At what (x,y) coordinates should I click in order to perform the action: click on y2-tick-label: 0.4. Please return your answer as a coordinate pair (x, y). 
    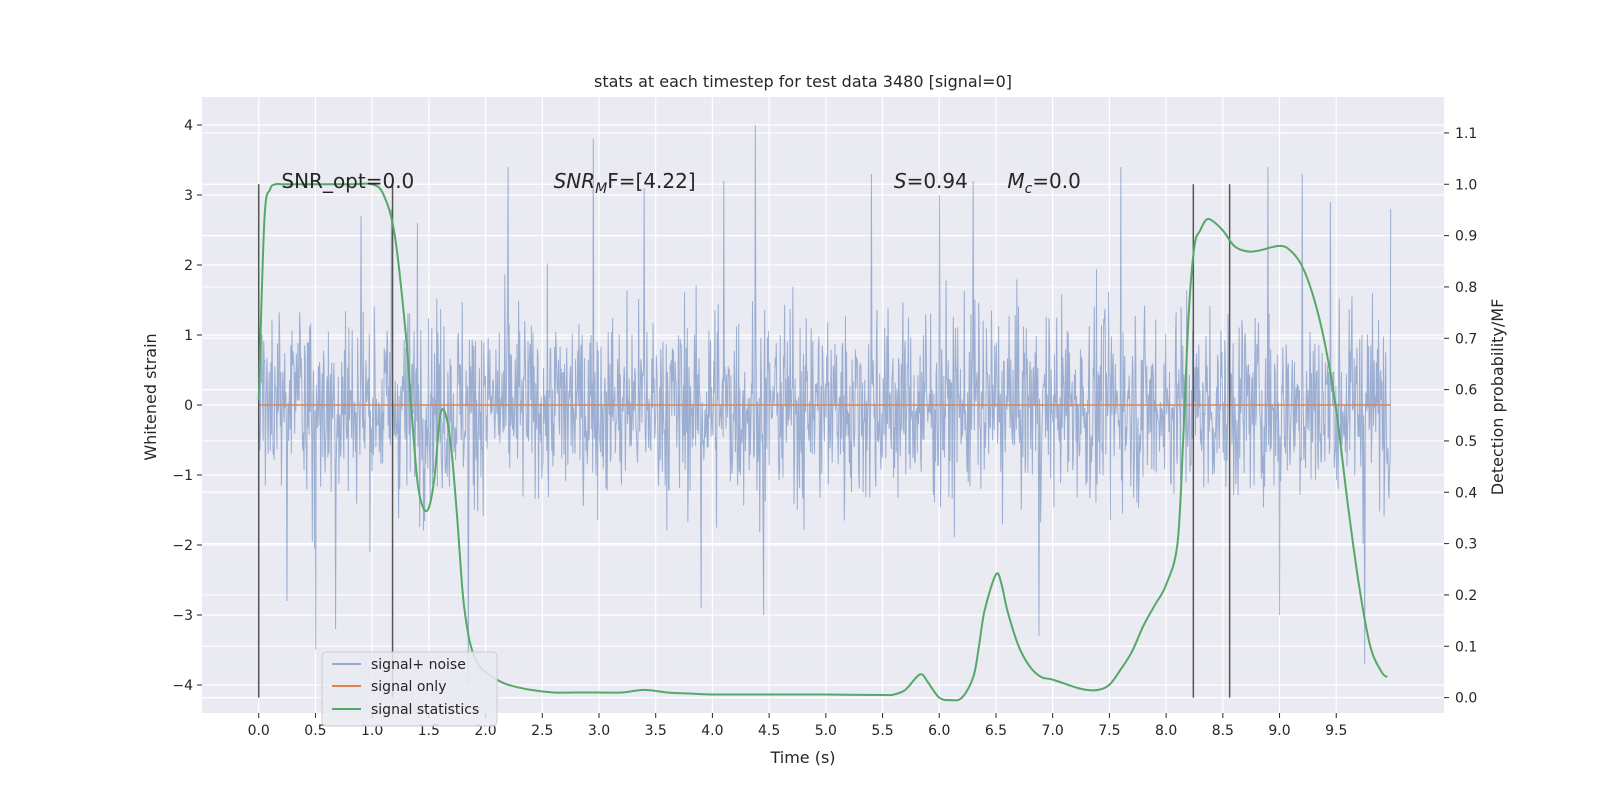
    Looking at the image, I should click on (1466, 493).